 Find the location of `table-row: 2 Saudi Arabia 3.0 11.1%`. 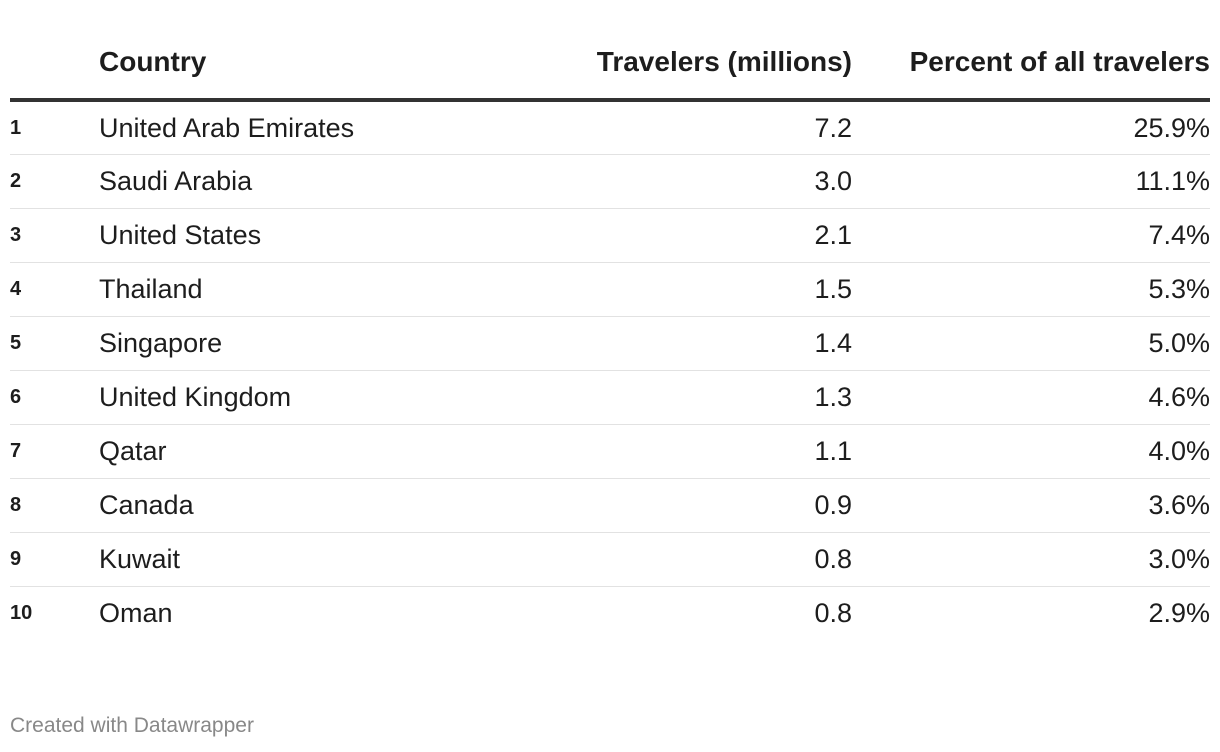

table-row: 2 Saudi Arabia 3.0 11.1% is located at coordinates (610, 181).